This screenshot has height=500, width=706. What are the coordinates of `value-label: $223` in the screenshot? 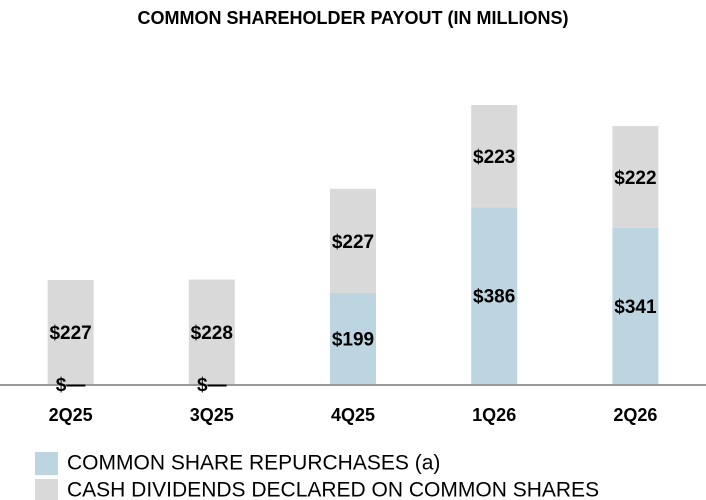 It's located at (494, 157).